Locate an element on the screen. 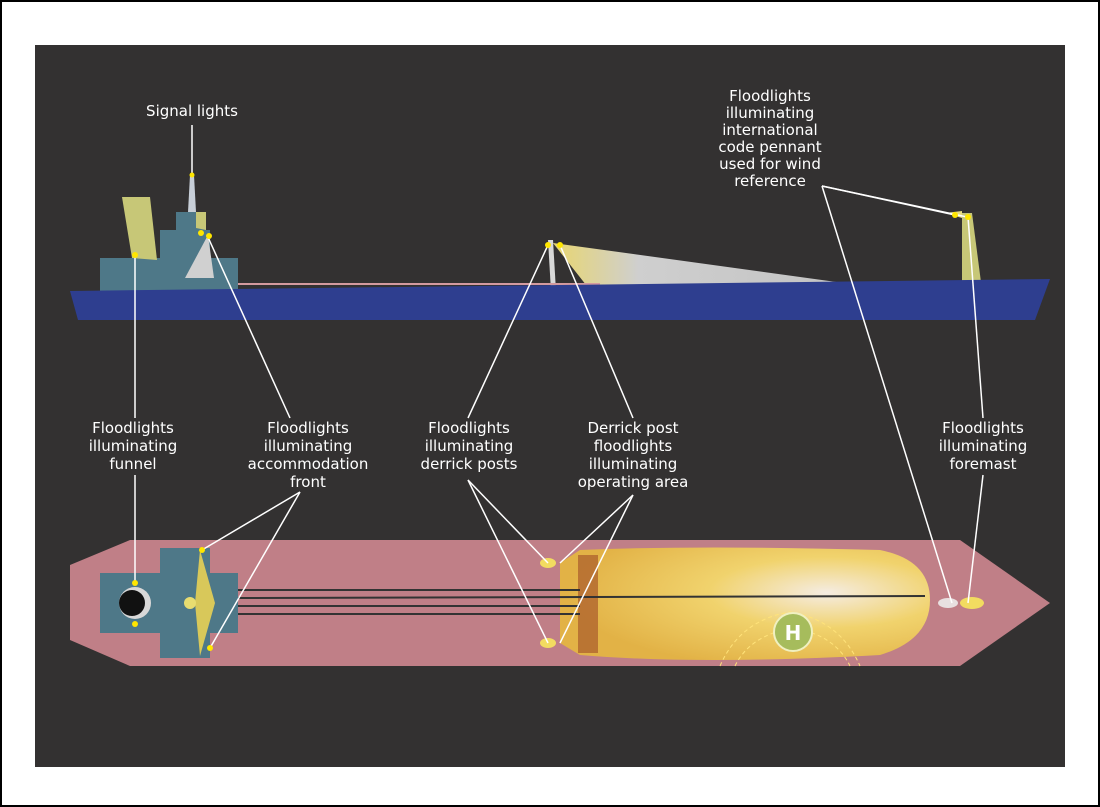 The height and width of the screenshot is (807, 1100). label-line: foremast is located at coordinates (982, 464).